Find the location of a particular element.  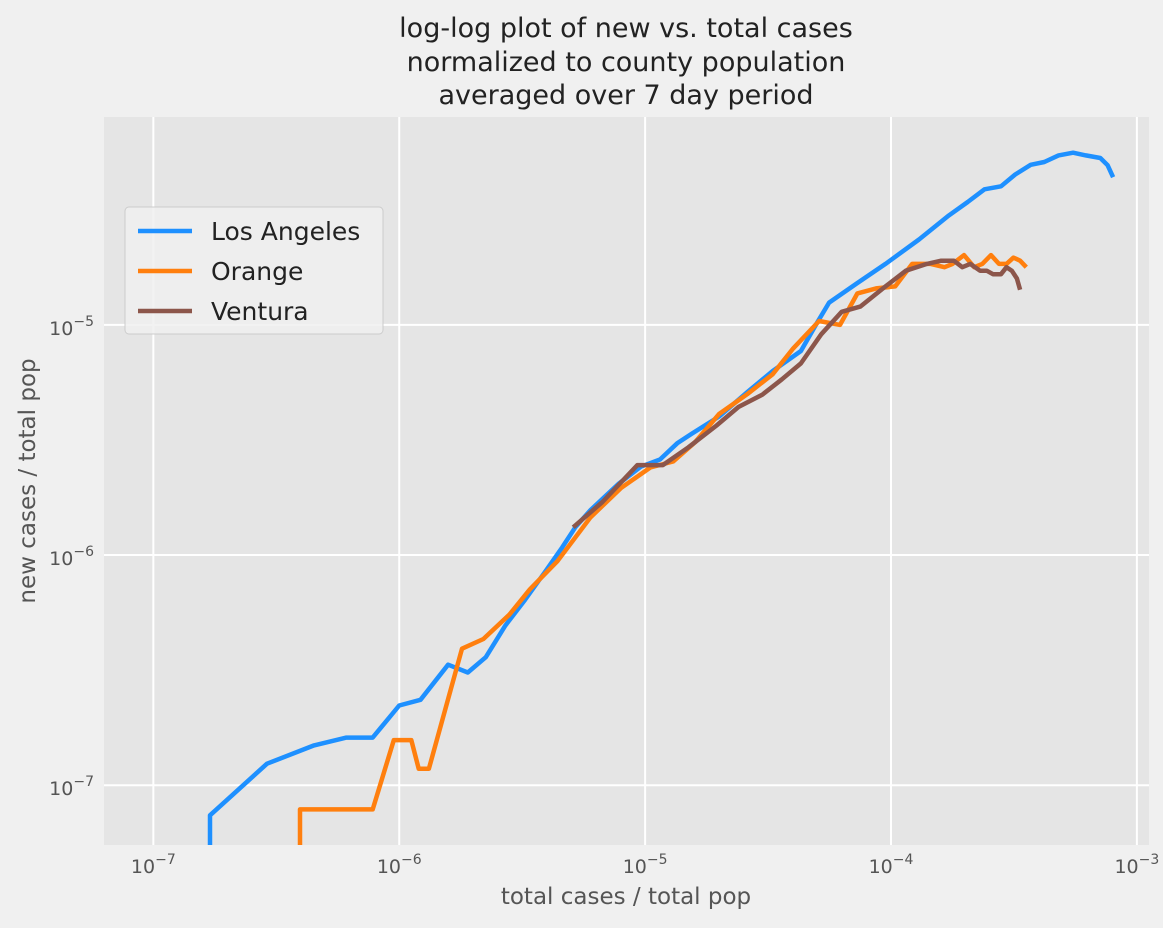

y-axis-label: new cases / total pop is located at coordinates (28, 480).